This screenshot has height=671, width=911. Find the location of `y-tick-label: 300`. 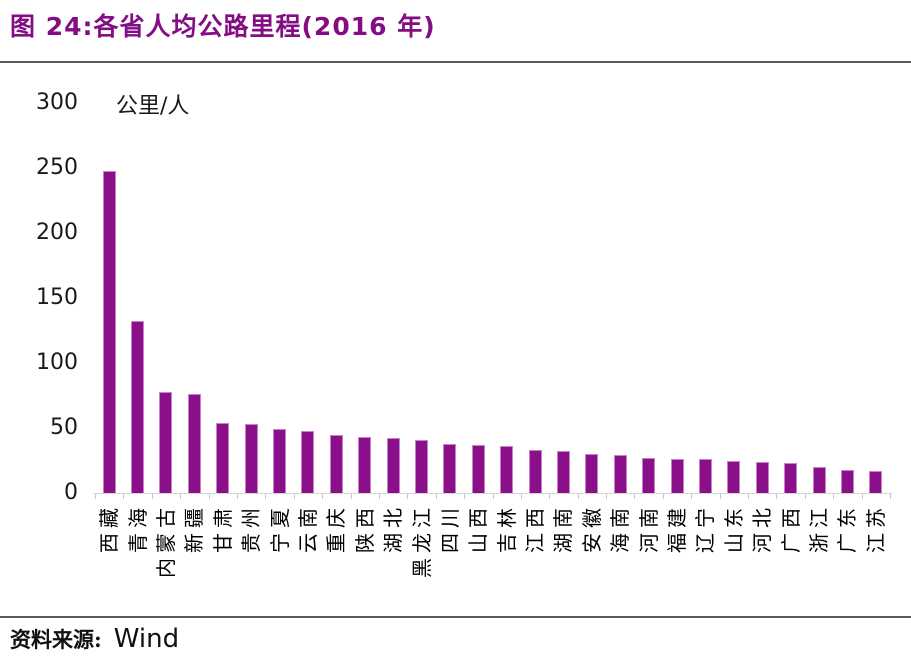

y-tick-label: 300 is located at coordinates (57, 102).